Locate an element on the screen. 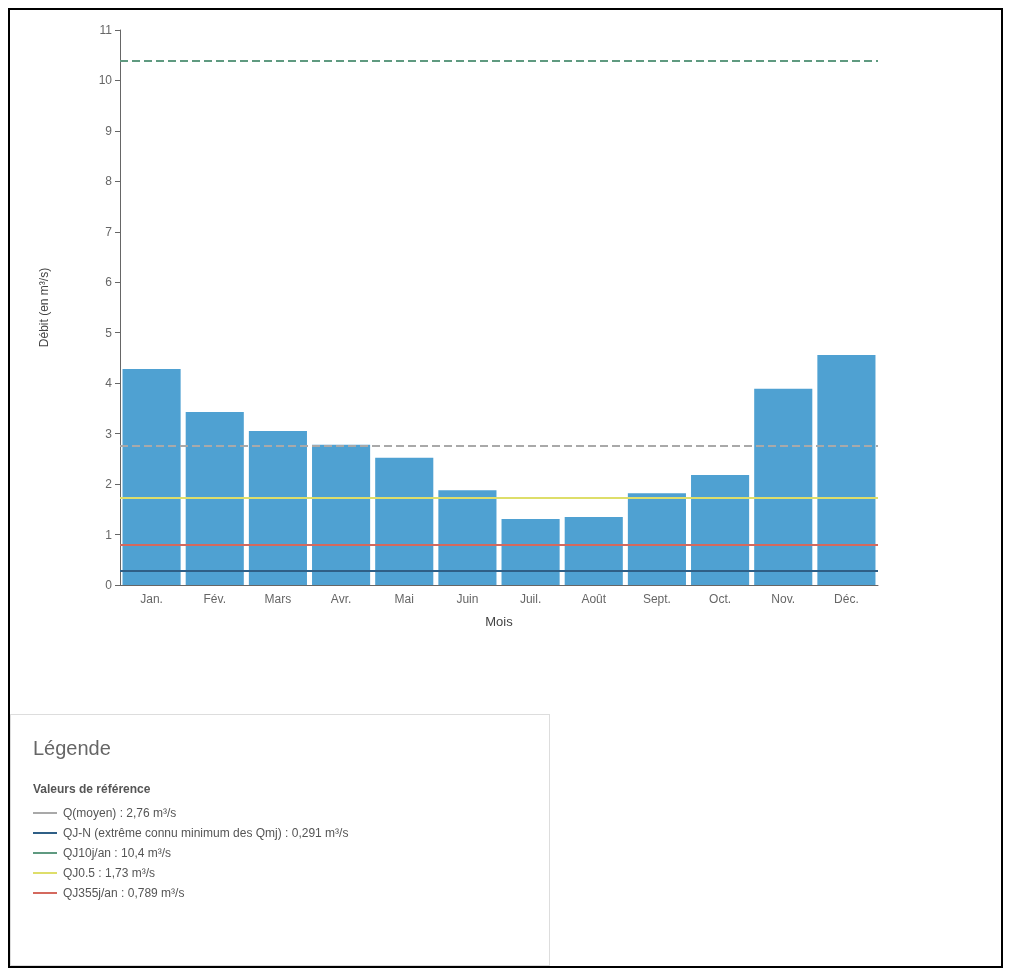 The width and height of the screenshot is (1015, 976). y-axis-title: Débit (en m³/s) is located at coordinates (44, 307).